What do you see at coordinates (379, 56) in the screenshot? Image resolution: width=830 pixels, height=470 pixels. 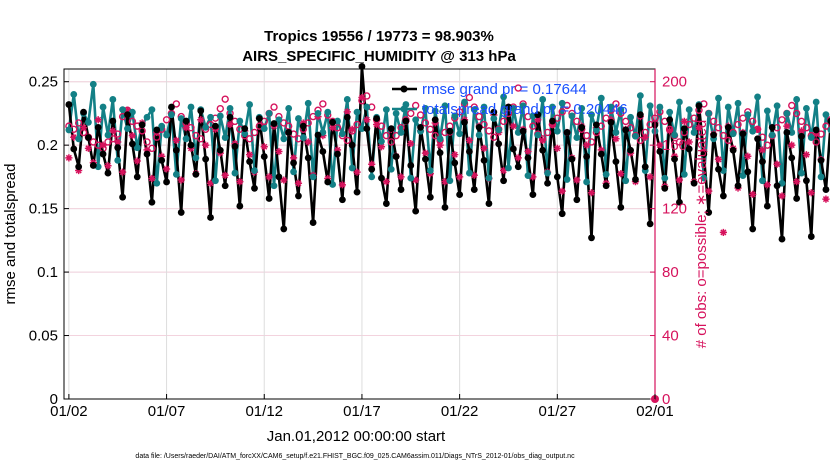 I see `chart-title-line-2: AIRS_SPECIFIC_HUMIDITY @ 313 hPa` at bounding box center [379, 56].